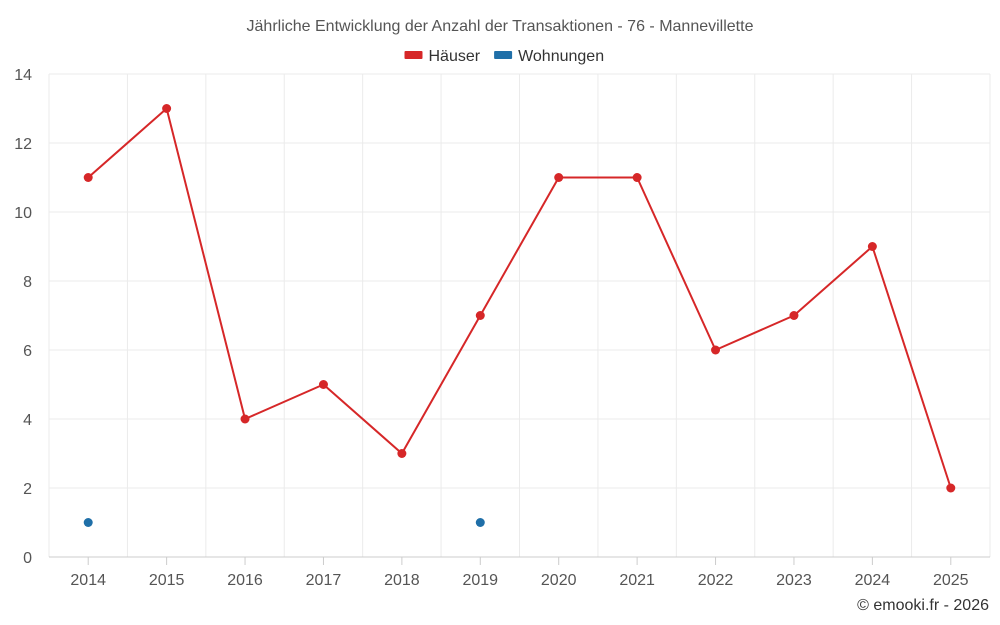 This screenshot has width=1000, height=625. I want to click on y-tick-label: 10, so click(23, 213).